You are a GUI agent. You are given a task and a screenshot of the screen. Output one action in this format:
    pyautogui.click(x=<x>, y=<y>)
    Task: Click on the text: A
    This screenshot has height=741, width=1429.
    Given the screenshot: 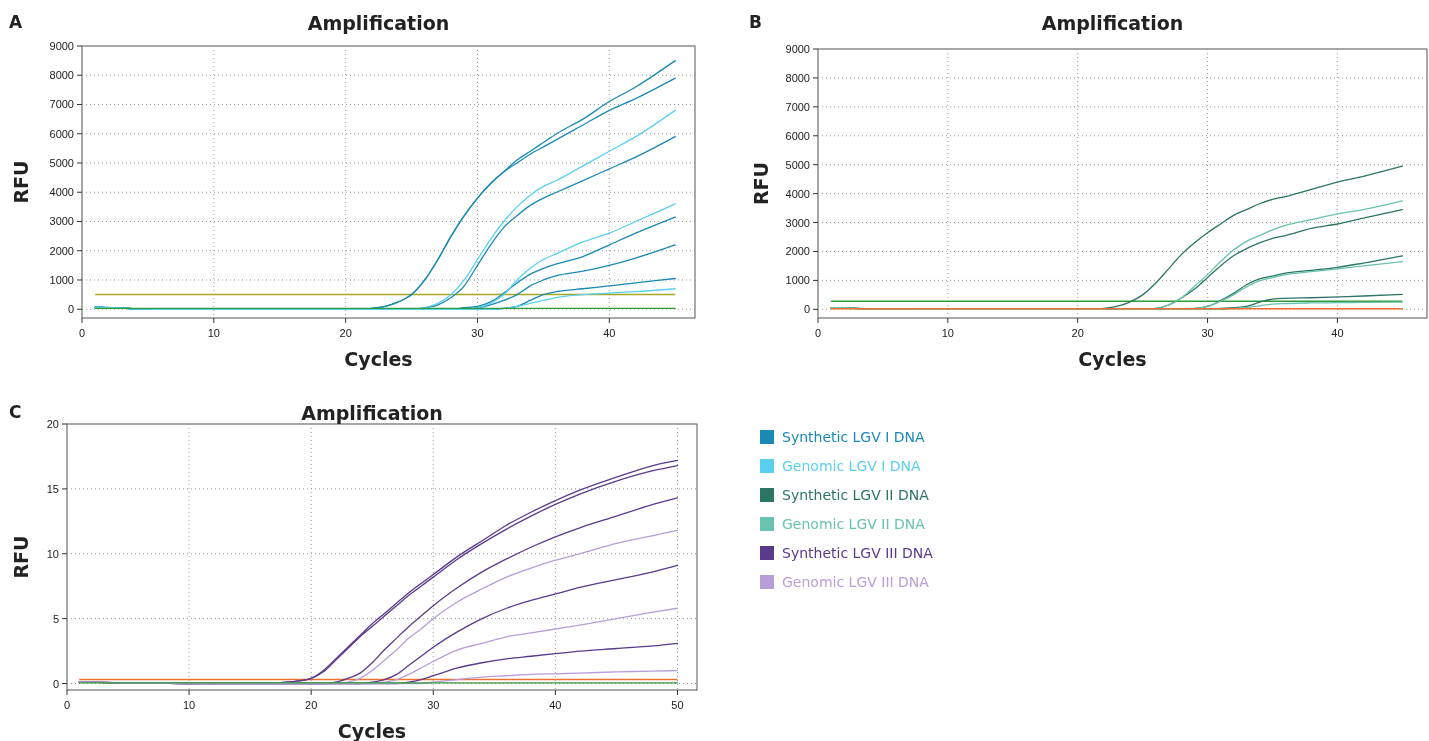 What is the action you would take?
    pyautogui.click(x=16, y=22)
    